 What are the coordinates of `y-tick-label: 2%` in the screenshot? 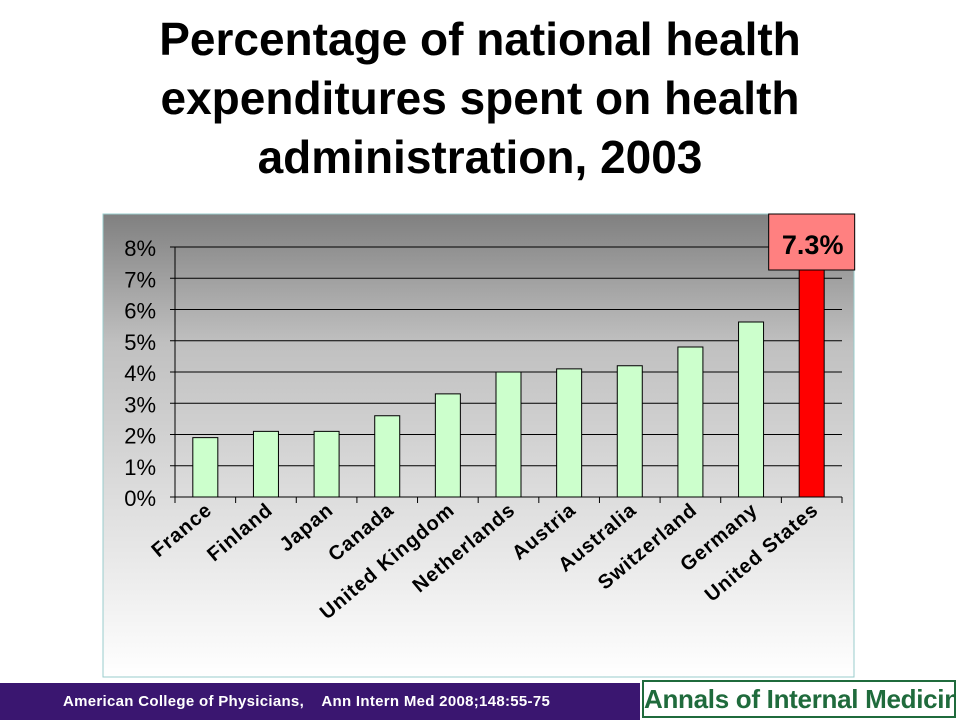 It's located at (140, 436).